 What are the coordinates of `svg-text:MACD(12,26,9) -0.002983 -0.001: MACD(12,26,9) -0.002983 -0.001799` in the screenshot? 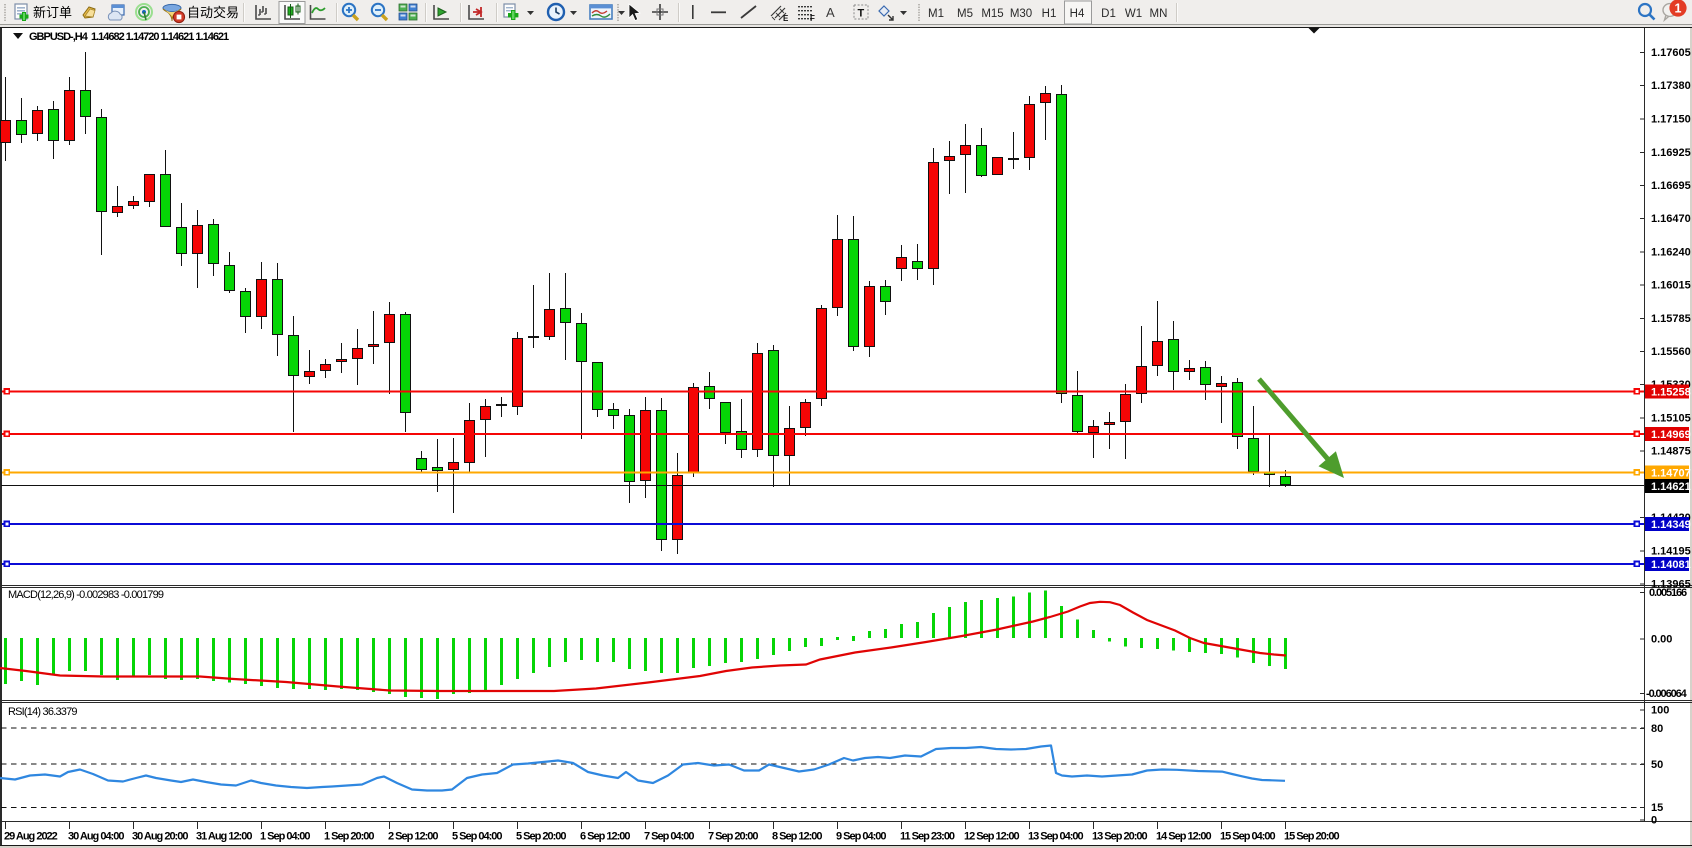 It's located at (86, 595).